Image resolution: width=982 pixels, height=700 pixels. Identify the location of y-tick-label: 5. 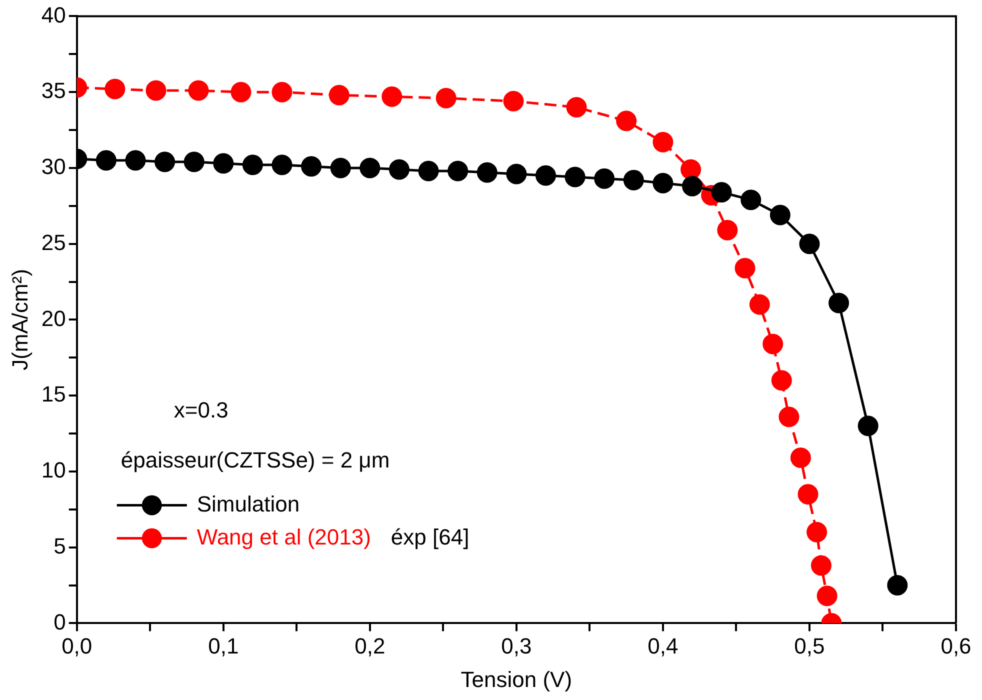
(60, 545).